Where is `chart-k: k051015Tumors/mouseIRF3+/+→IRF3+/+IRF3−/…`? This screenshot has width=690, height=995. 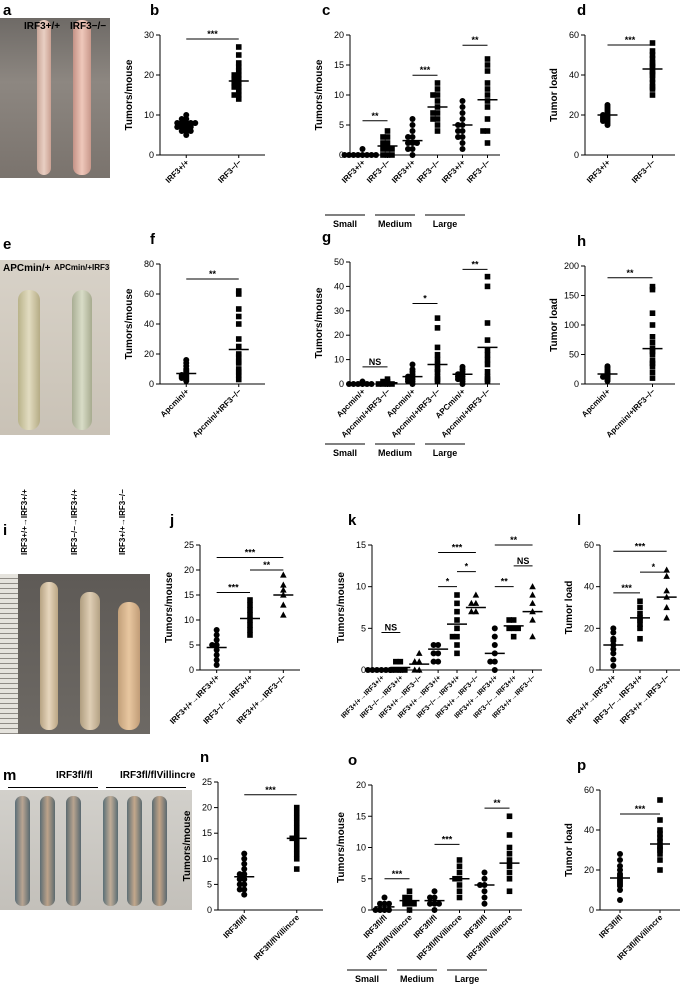 chart-k: k051015Tumors/mouseIRF3+/+→IRF3+/+IRF3−/… is located at coordinates (439, 616).